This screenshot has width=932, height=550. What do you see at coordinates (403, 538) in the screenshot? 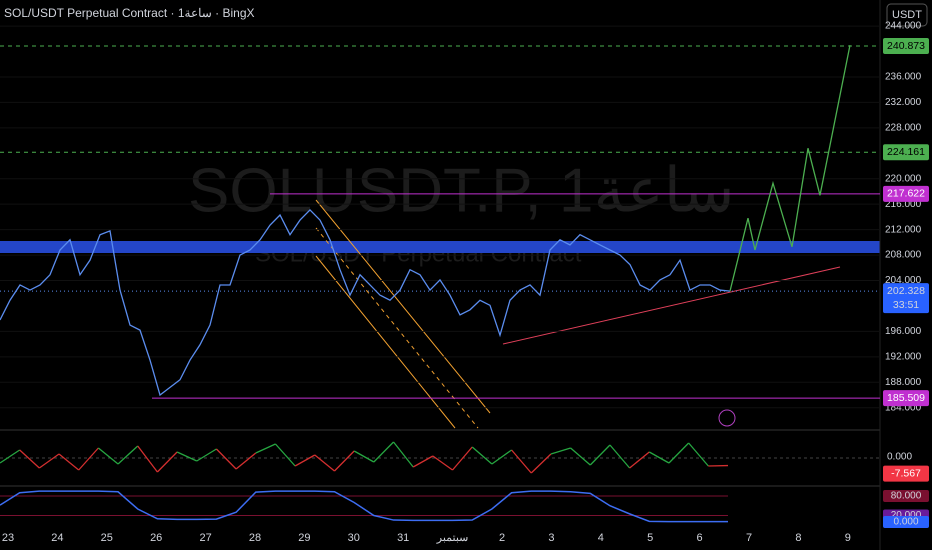
I see `x-tick-label: 31` at bounding box center [403, 538].